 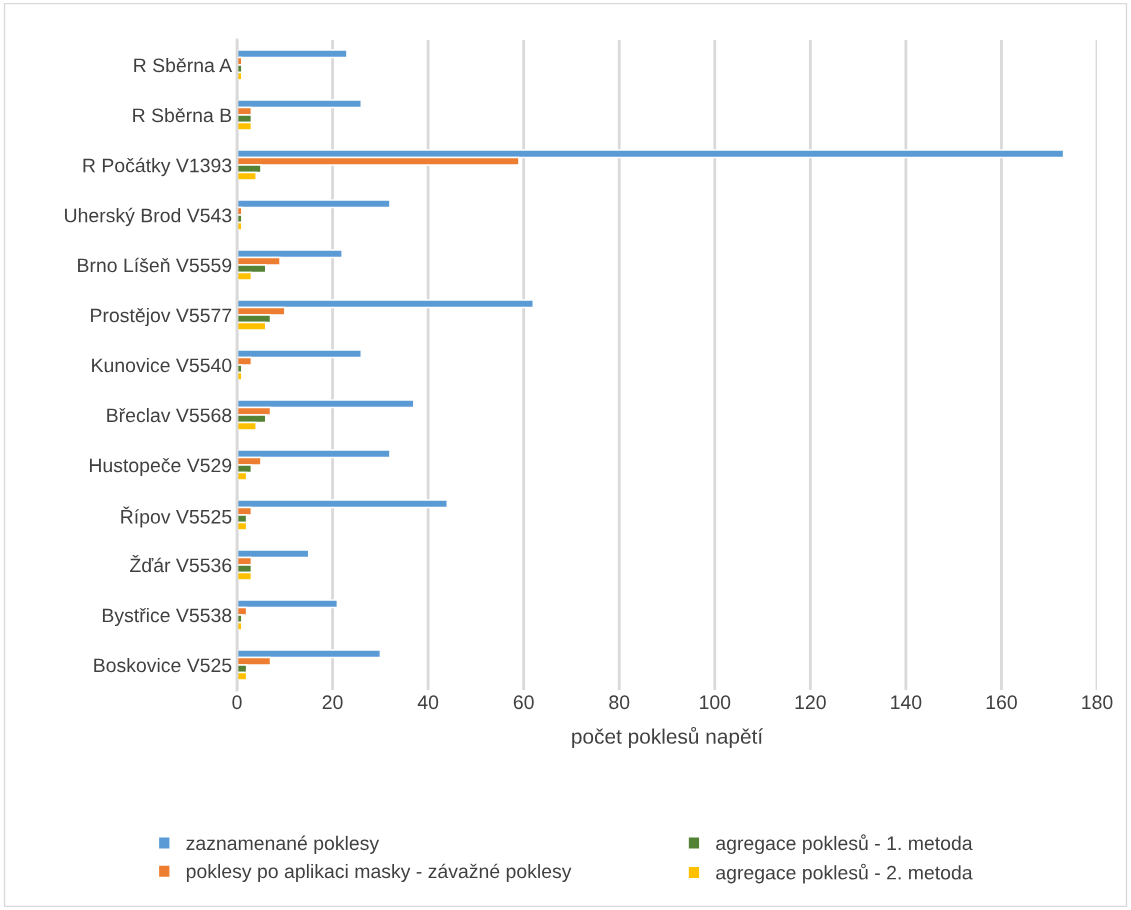 I want to click on legend-label: poklesy po aplikaci masky - závažné poklesy, so click(x=379, y=873).